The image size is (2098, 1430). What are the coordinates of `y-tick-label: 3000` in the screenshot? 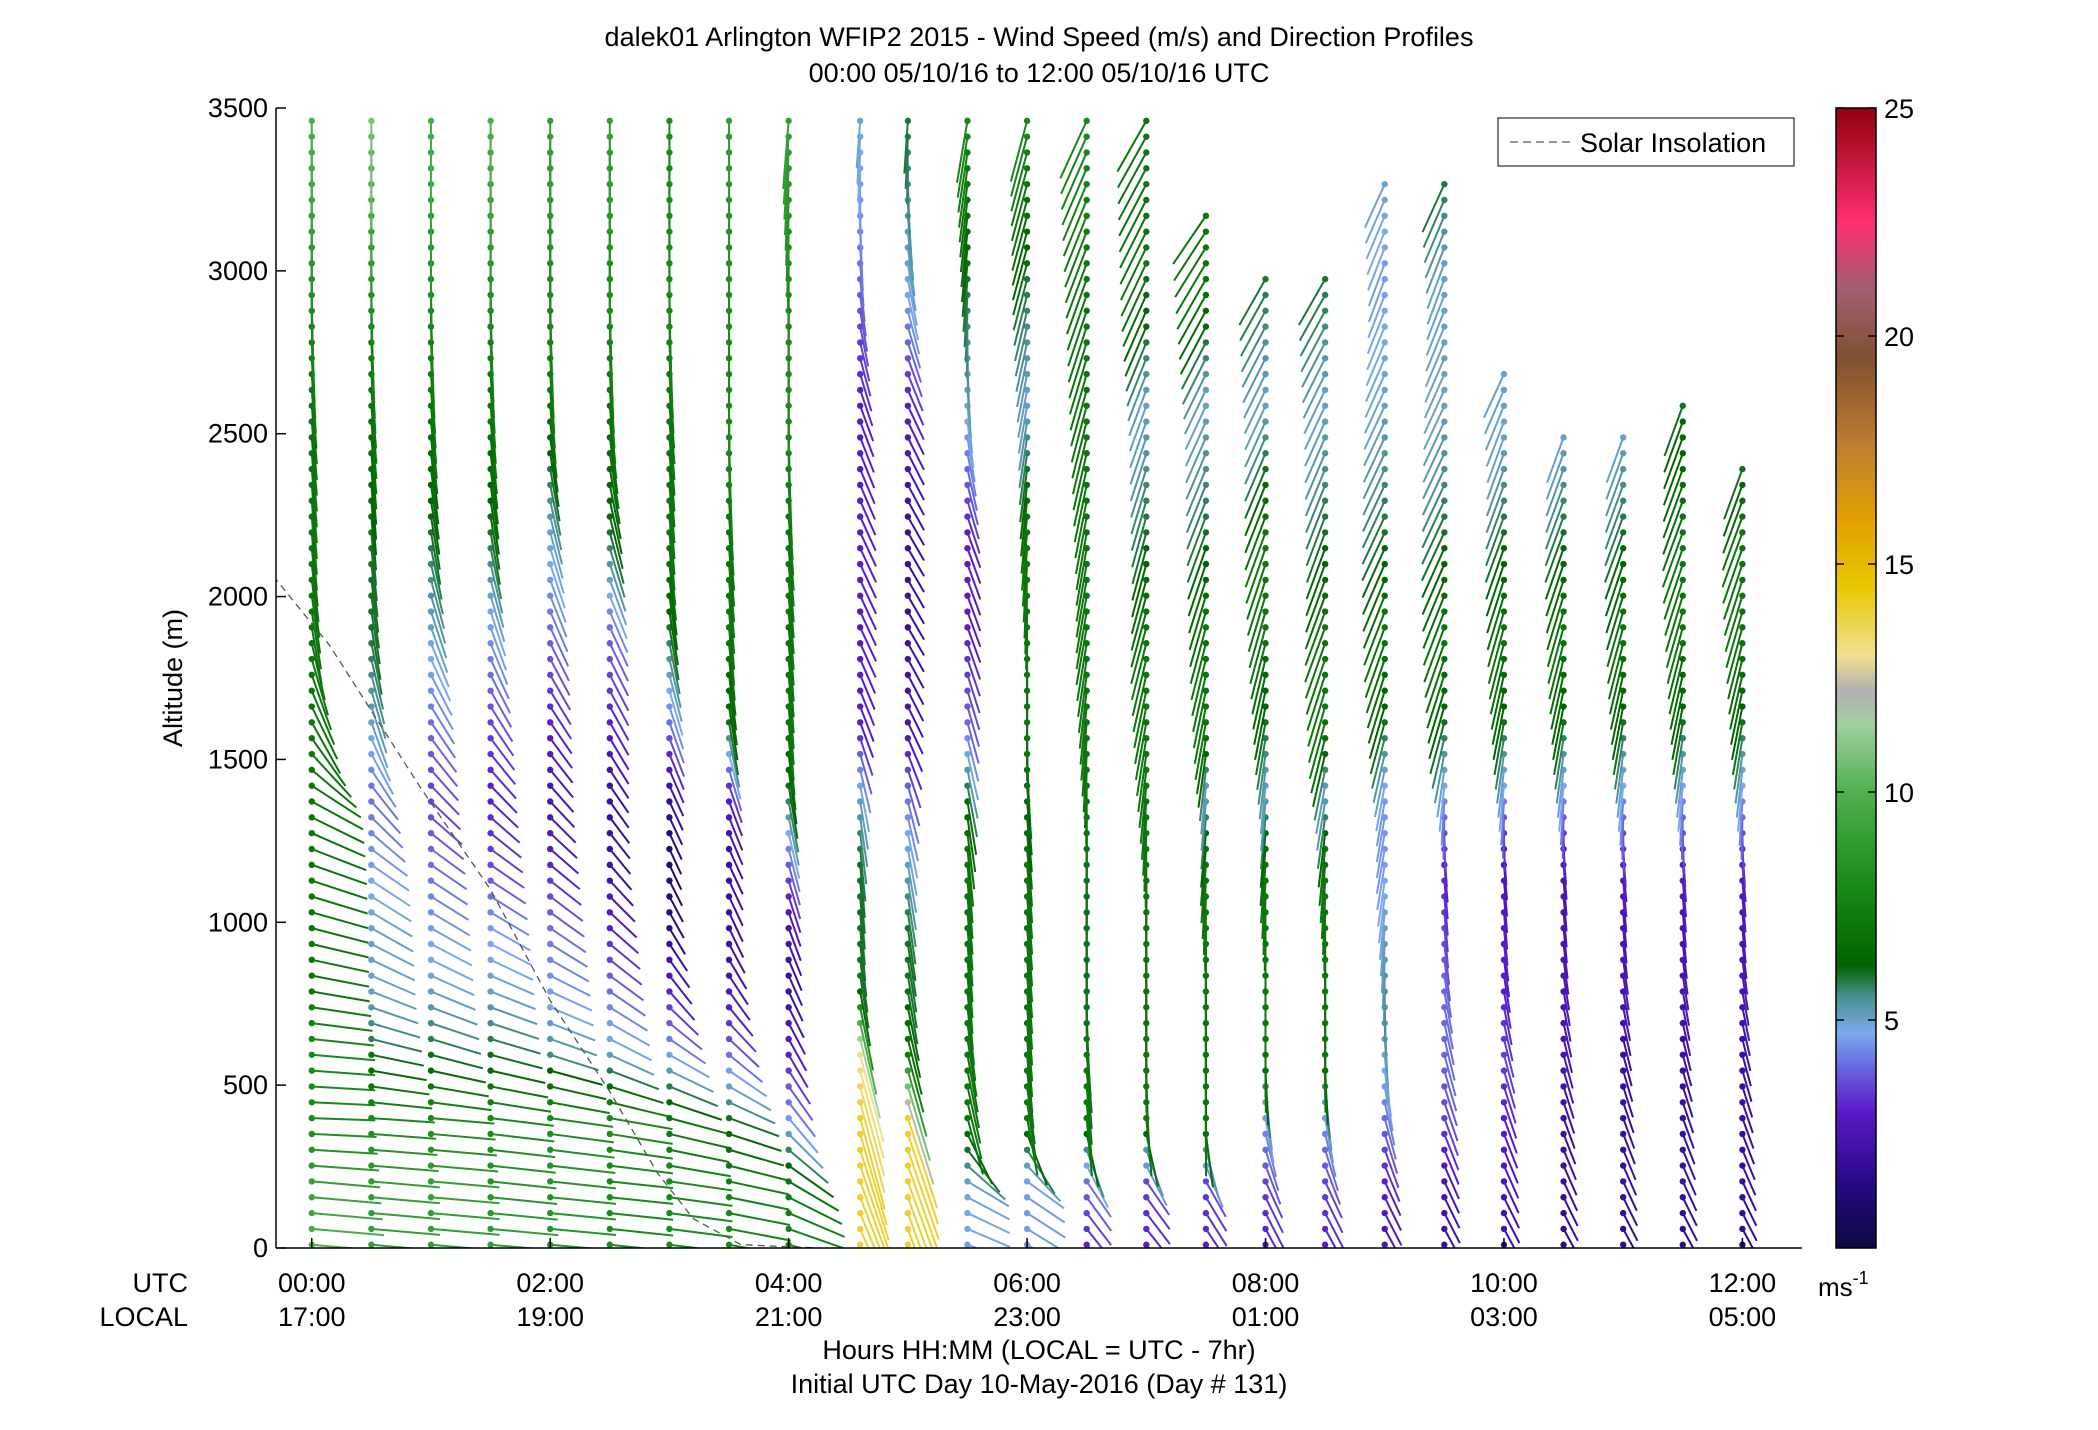 It's located at (238, 271).